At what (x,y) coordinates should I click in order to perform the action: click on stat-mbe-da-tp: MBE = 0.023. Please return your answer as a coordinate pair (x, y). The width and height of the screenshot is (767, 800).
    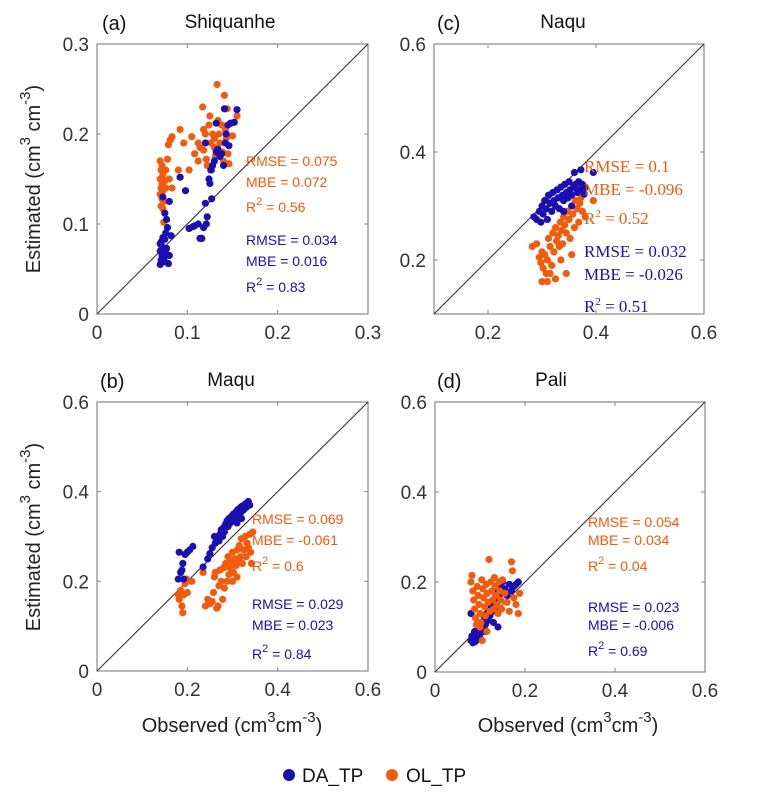
    Looking at the image, I should click on (293, 625).